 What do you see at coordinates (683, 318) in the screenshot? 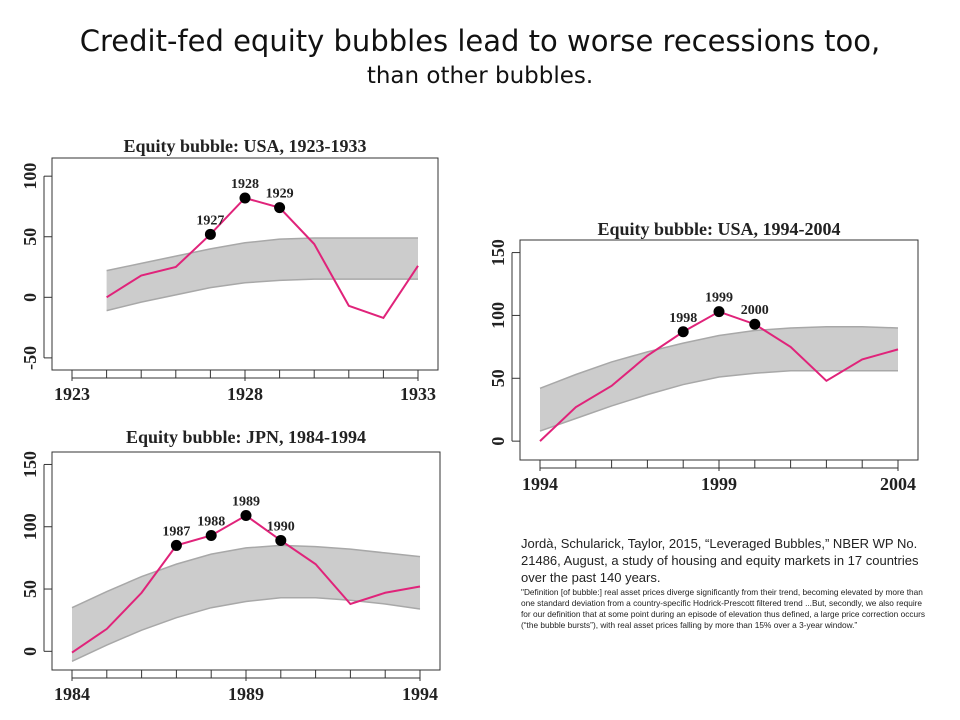
I see `bubble-year-label-1998: 1998` at bounding box center [683, 318].